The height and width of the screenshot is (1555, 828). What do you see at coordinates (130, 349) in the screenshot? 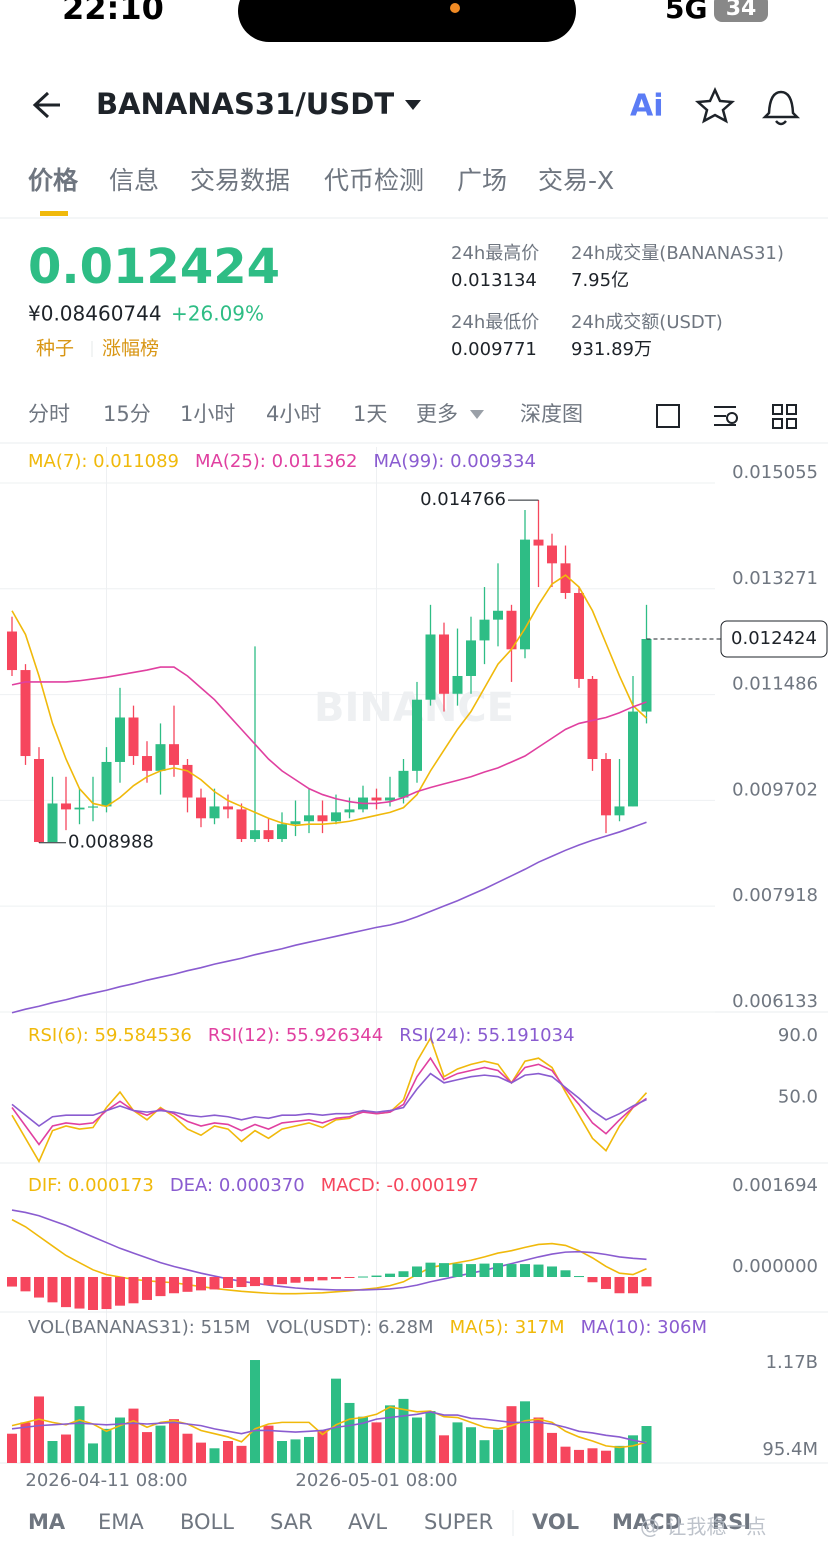
I see `tag: 涨幅榜` at bounding box center [130, 349].